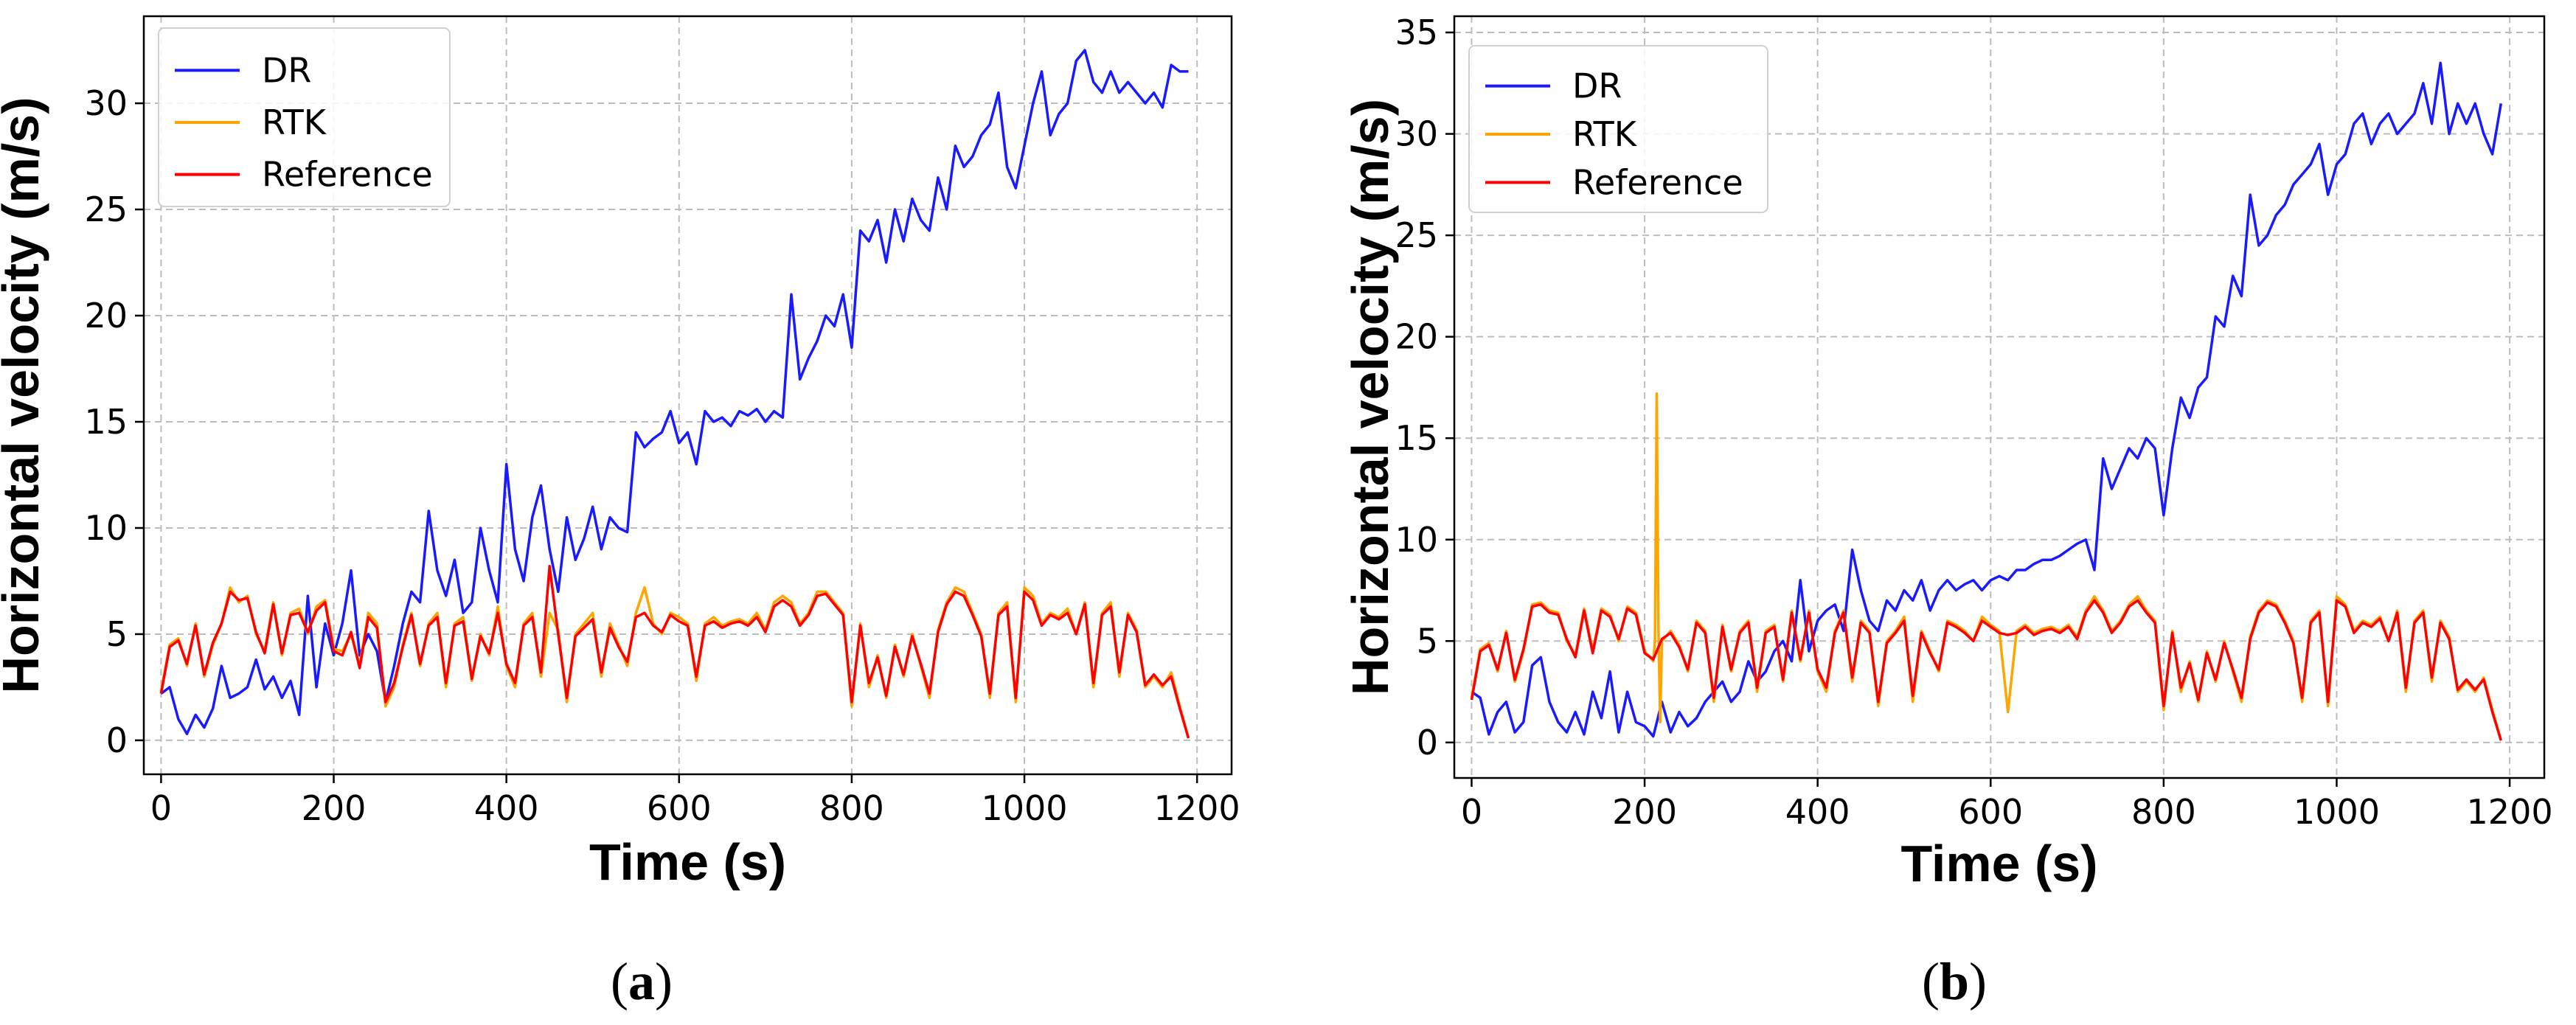  Describe the element at coordinates (1986, 566) in the screenshot. I see `series-line-rtk-b` at that location.